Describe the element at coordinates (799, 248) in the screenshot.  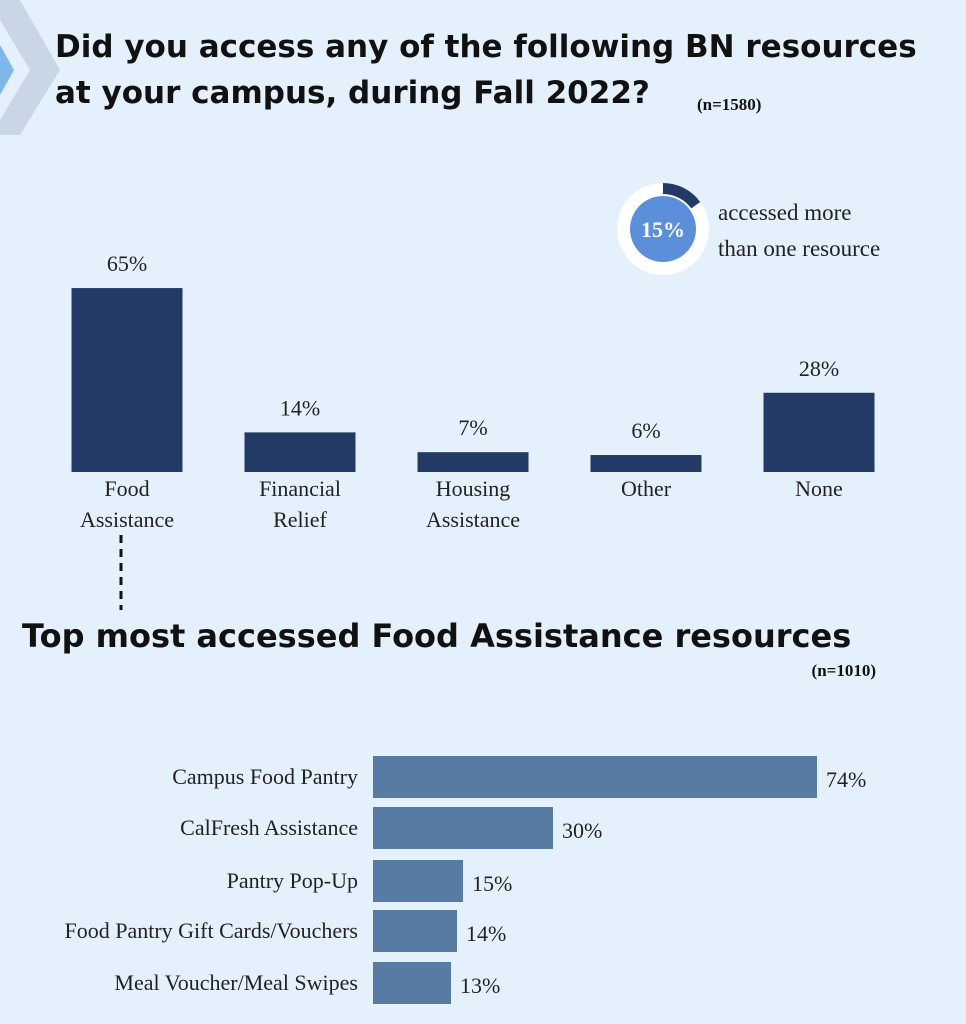
I see `donut-text: than one resource` at that location.